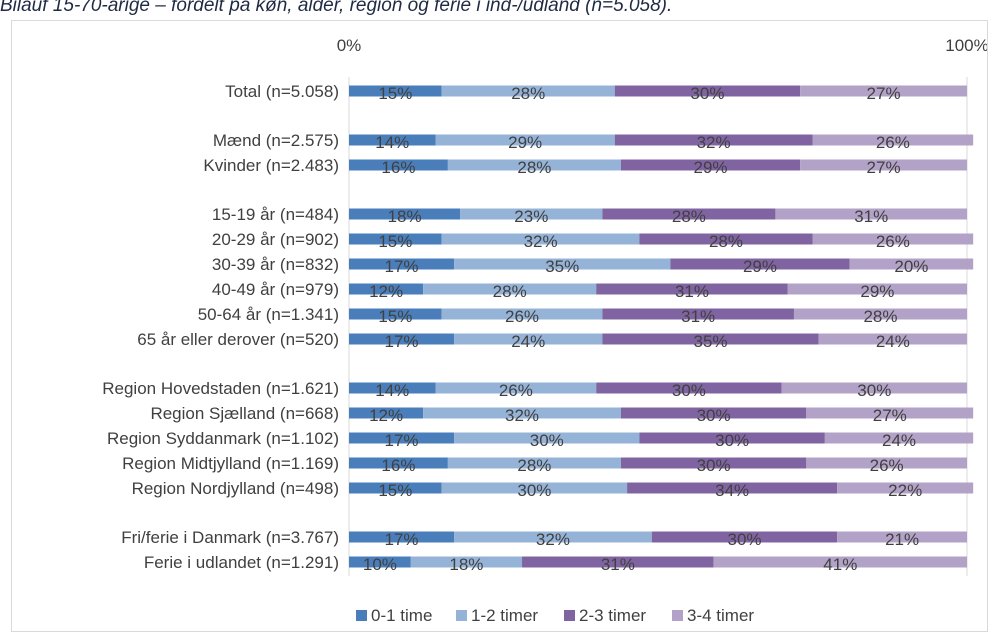 The height and width of the screenshot is (634, 999). What do you see at coordinates (244, 413) in the screenshot?
I see `category-label: Region Sjælland (n=668)` at bounding box center [244, 413].